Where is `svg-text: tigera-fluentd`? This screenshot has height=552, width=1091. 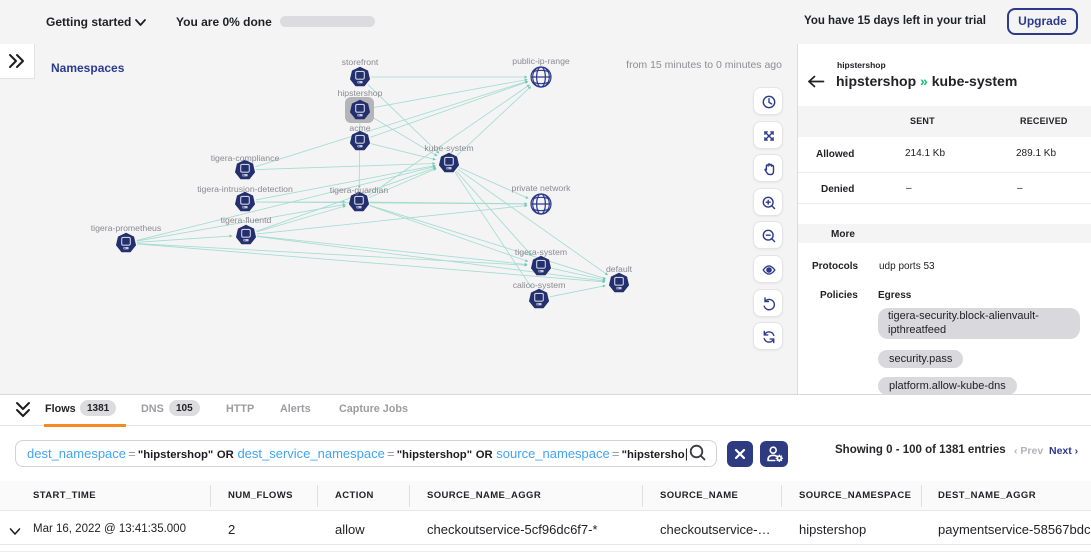 svg-text: tigera-fluentd is located at coordinates (246, 220).